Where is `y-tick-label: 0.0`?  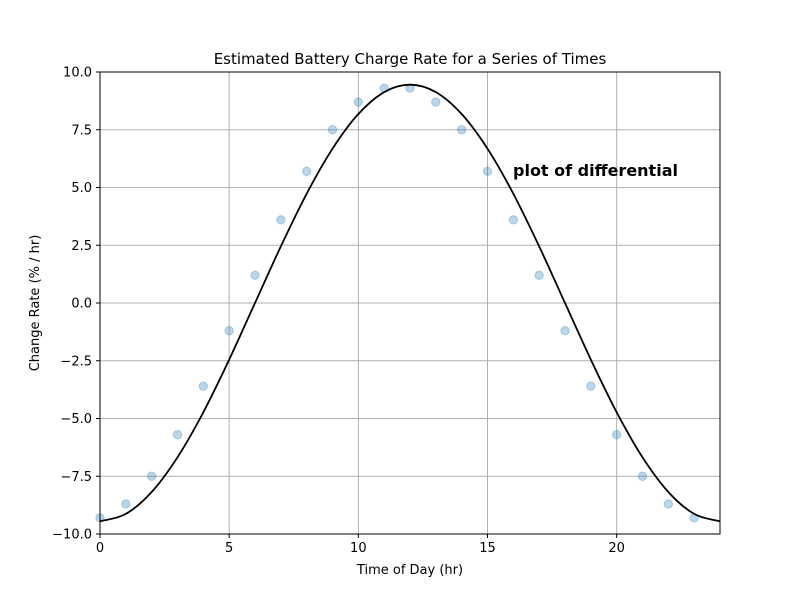 y-tick-label: 0.0 is located at coordinates (81, 304).